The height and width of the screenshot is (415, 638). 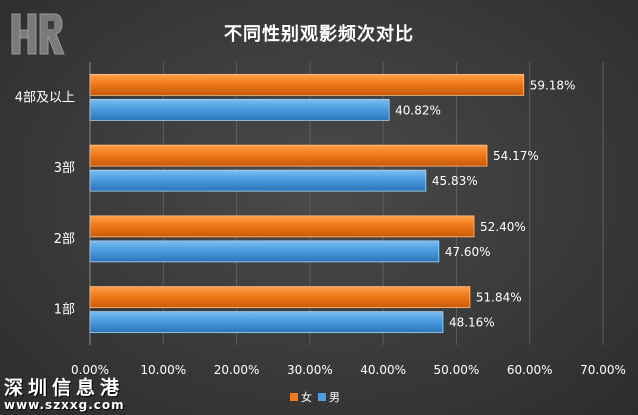 What do you see at coordinates (38, 34) in the screenshot?
I see `logo-icon` at bounding box center [38, 34].